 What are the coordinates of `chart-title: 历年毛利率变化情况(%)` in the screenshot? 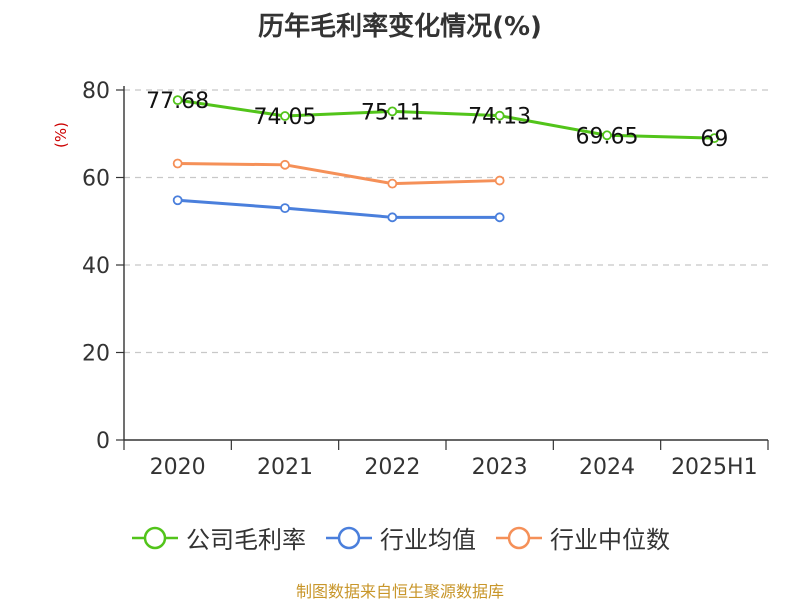 It's located at (400, 27).